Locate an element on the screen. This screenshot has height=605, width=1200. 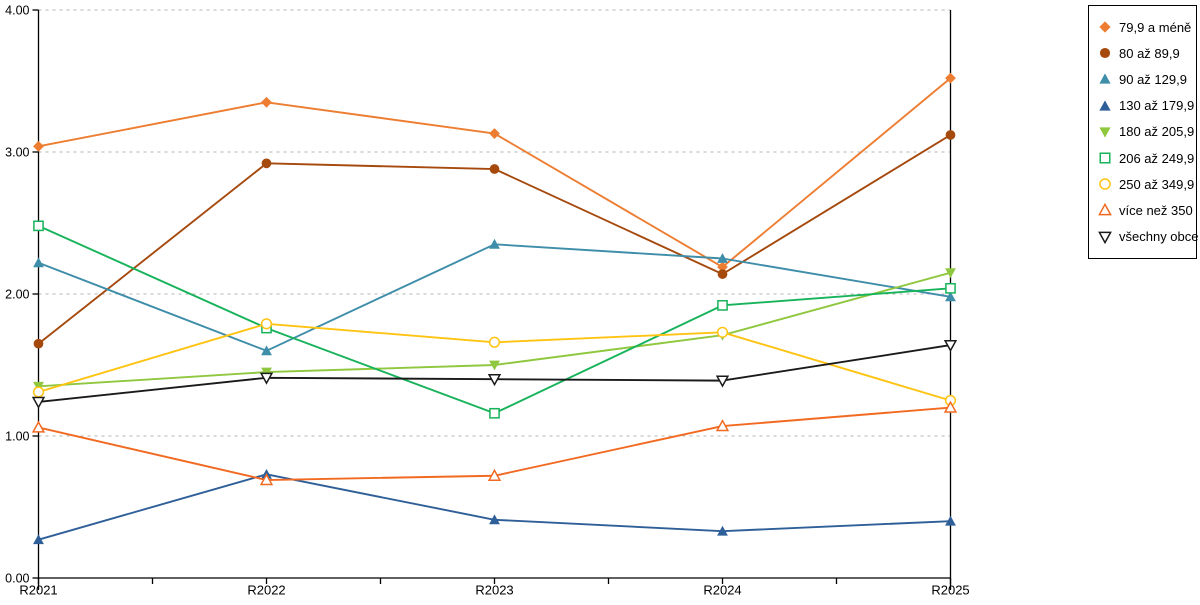
legend-item: 180 až 205,9 is located at coordinates (1146, 132).